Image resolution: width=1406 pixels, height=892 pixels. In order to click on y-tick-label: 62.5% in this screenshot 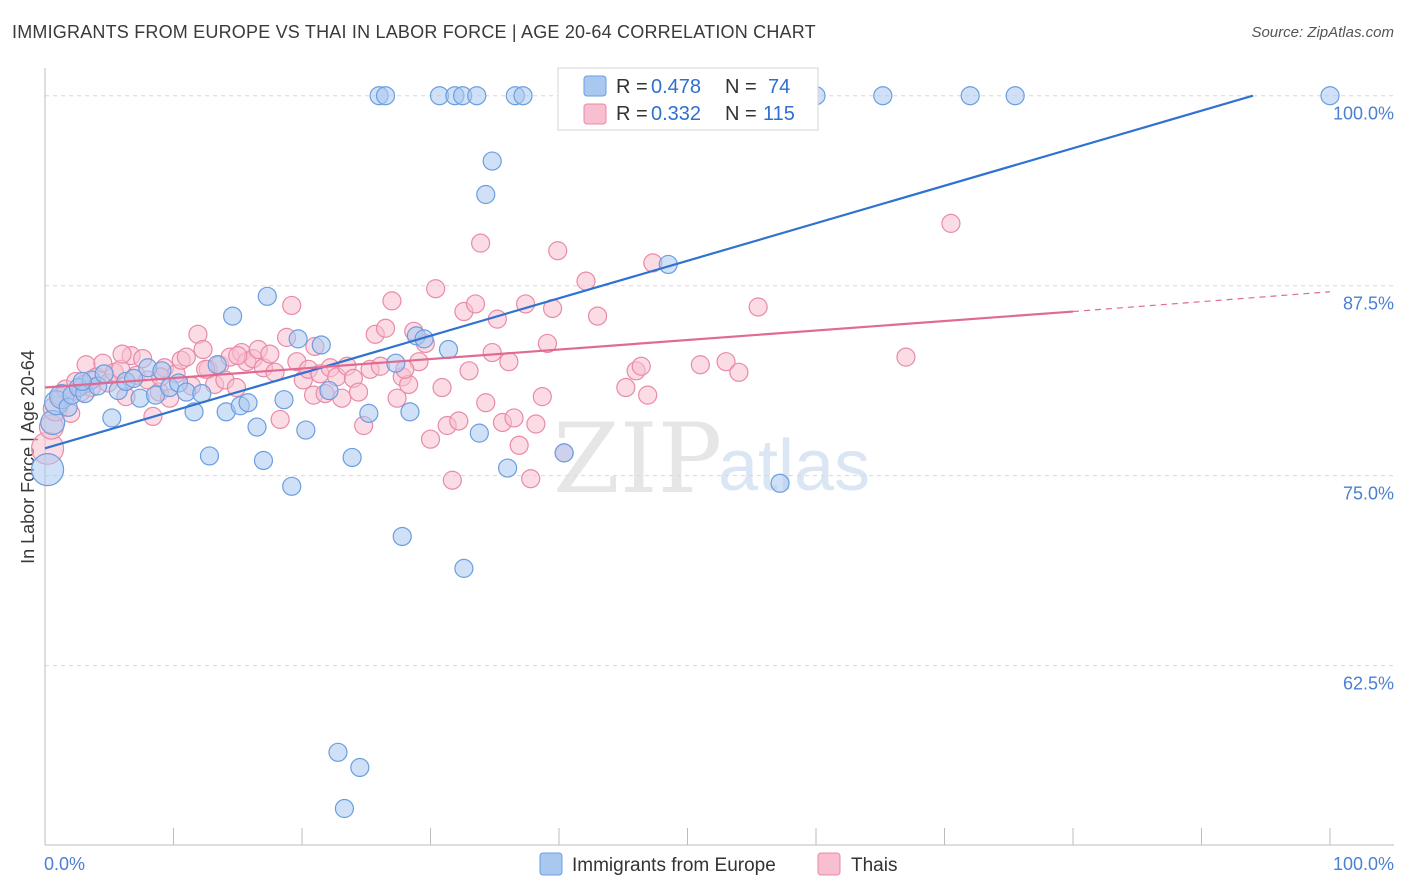, I will do `click(1368, 684)`.